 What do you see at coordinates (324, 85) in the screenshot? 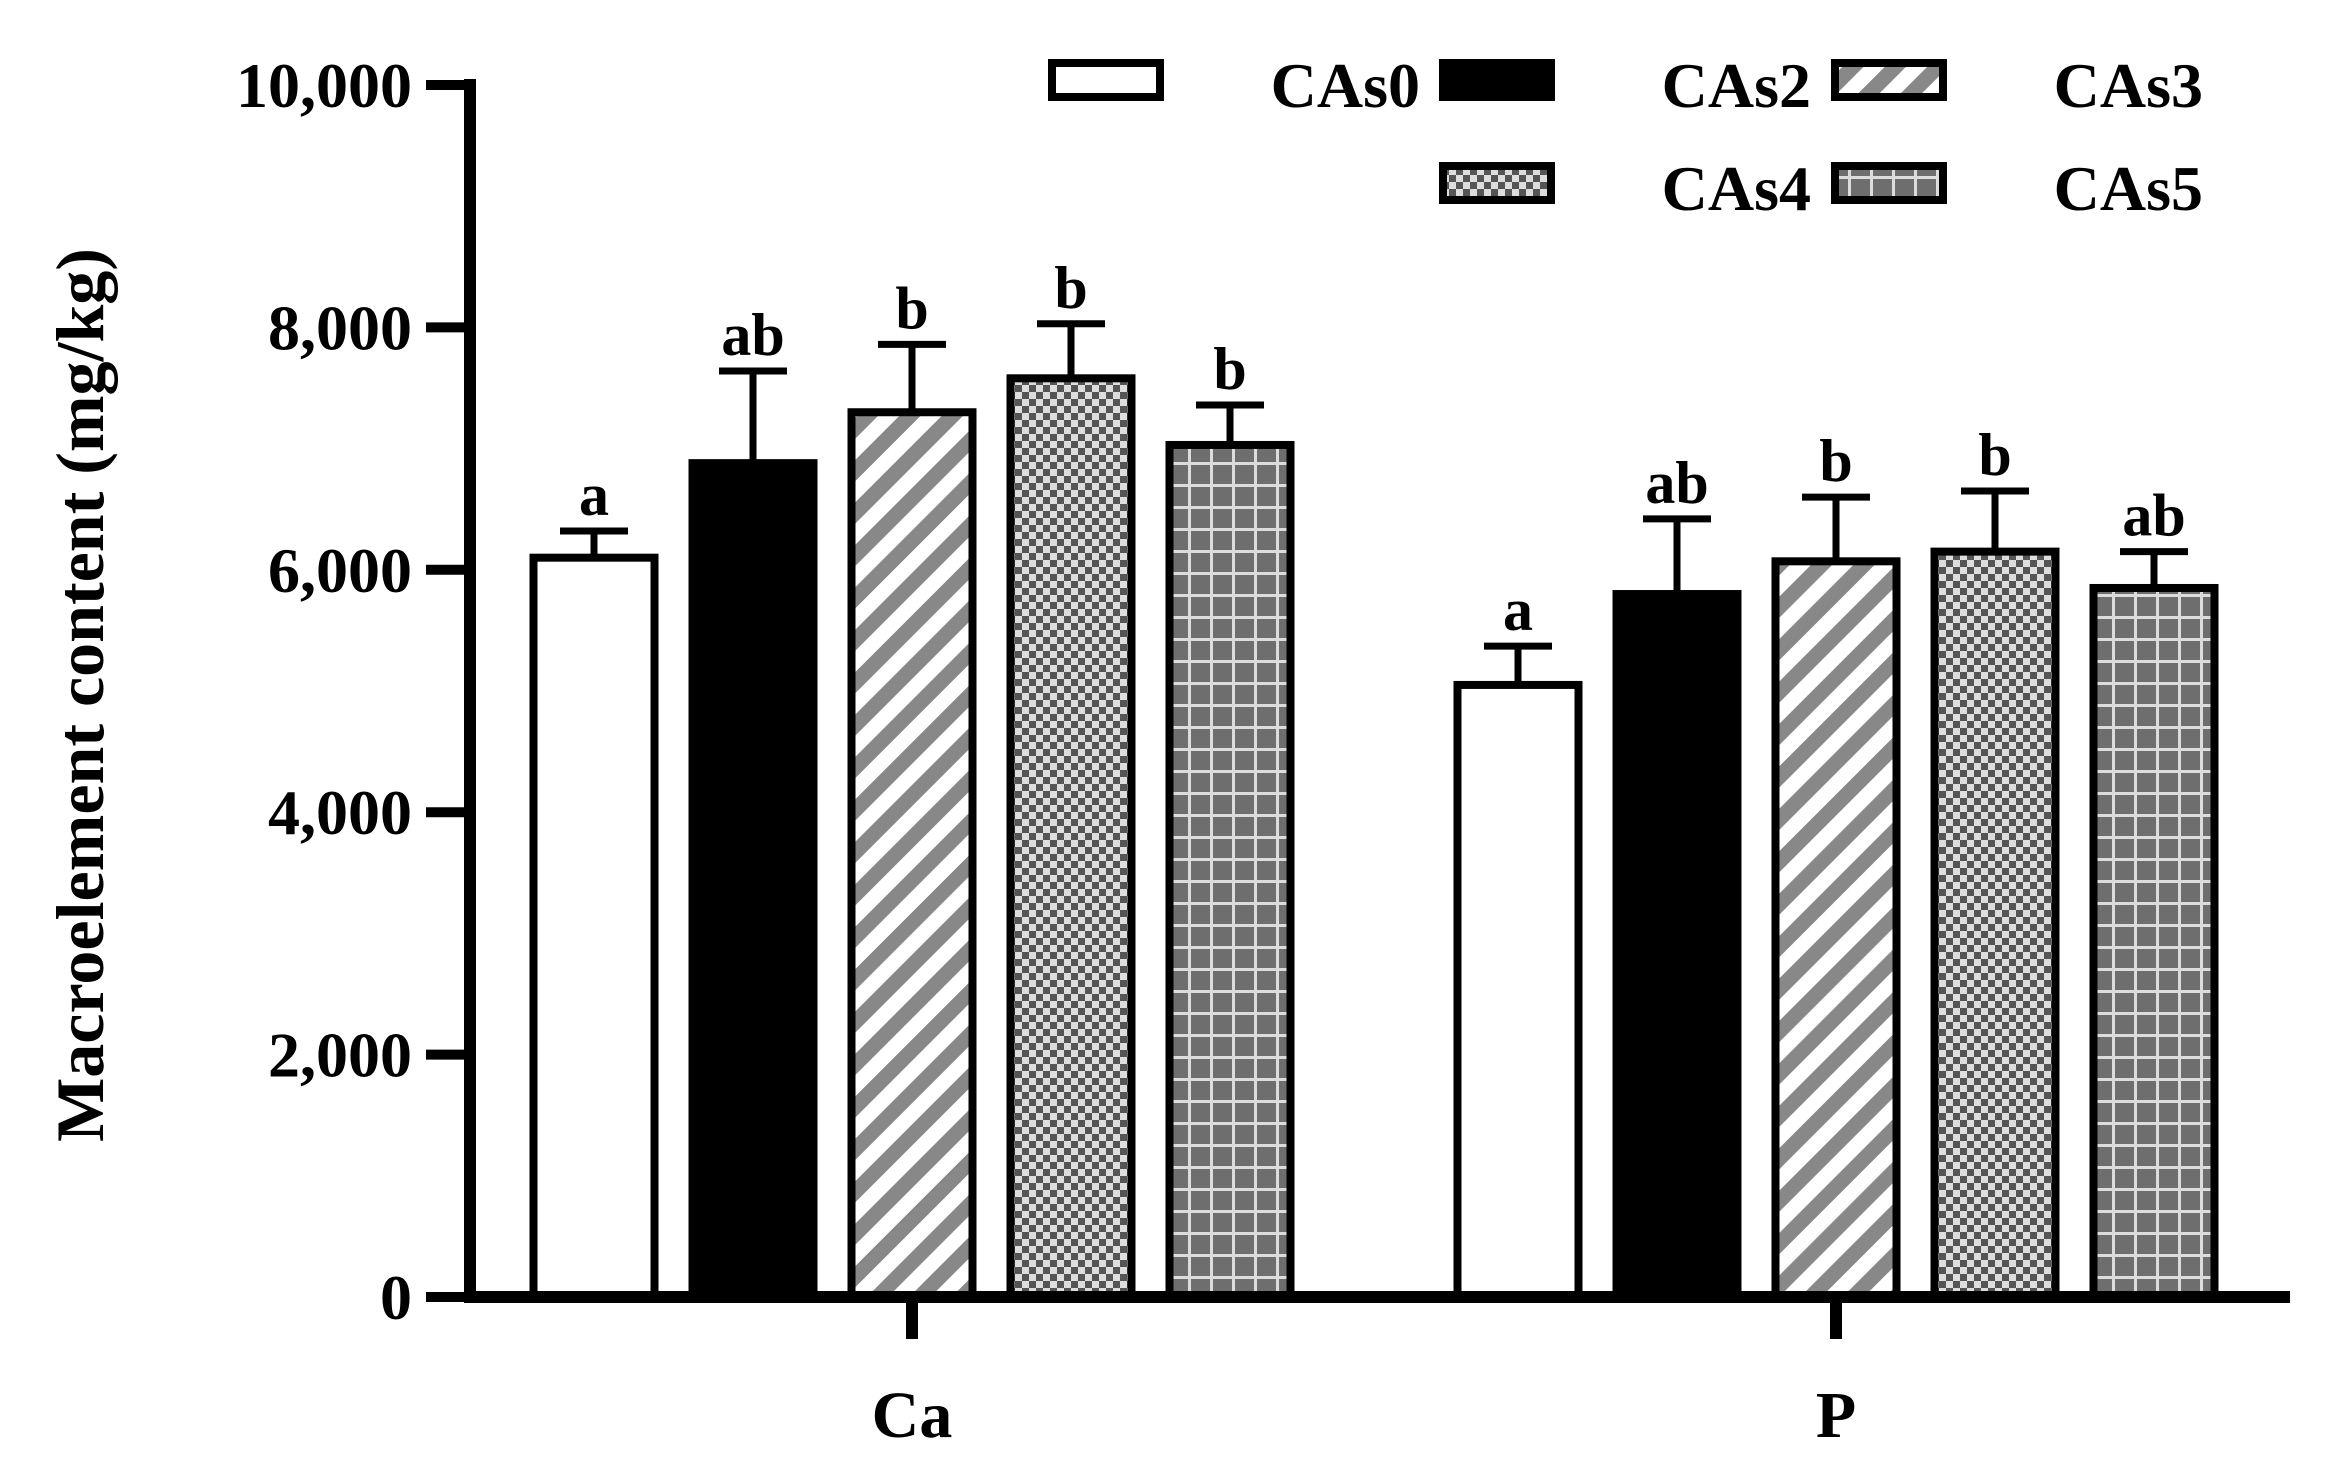
I see `y-tick-label: 10,000` at bounding box center [324, 85].